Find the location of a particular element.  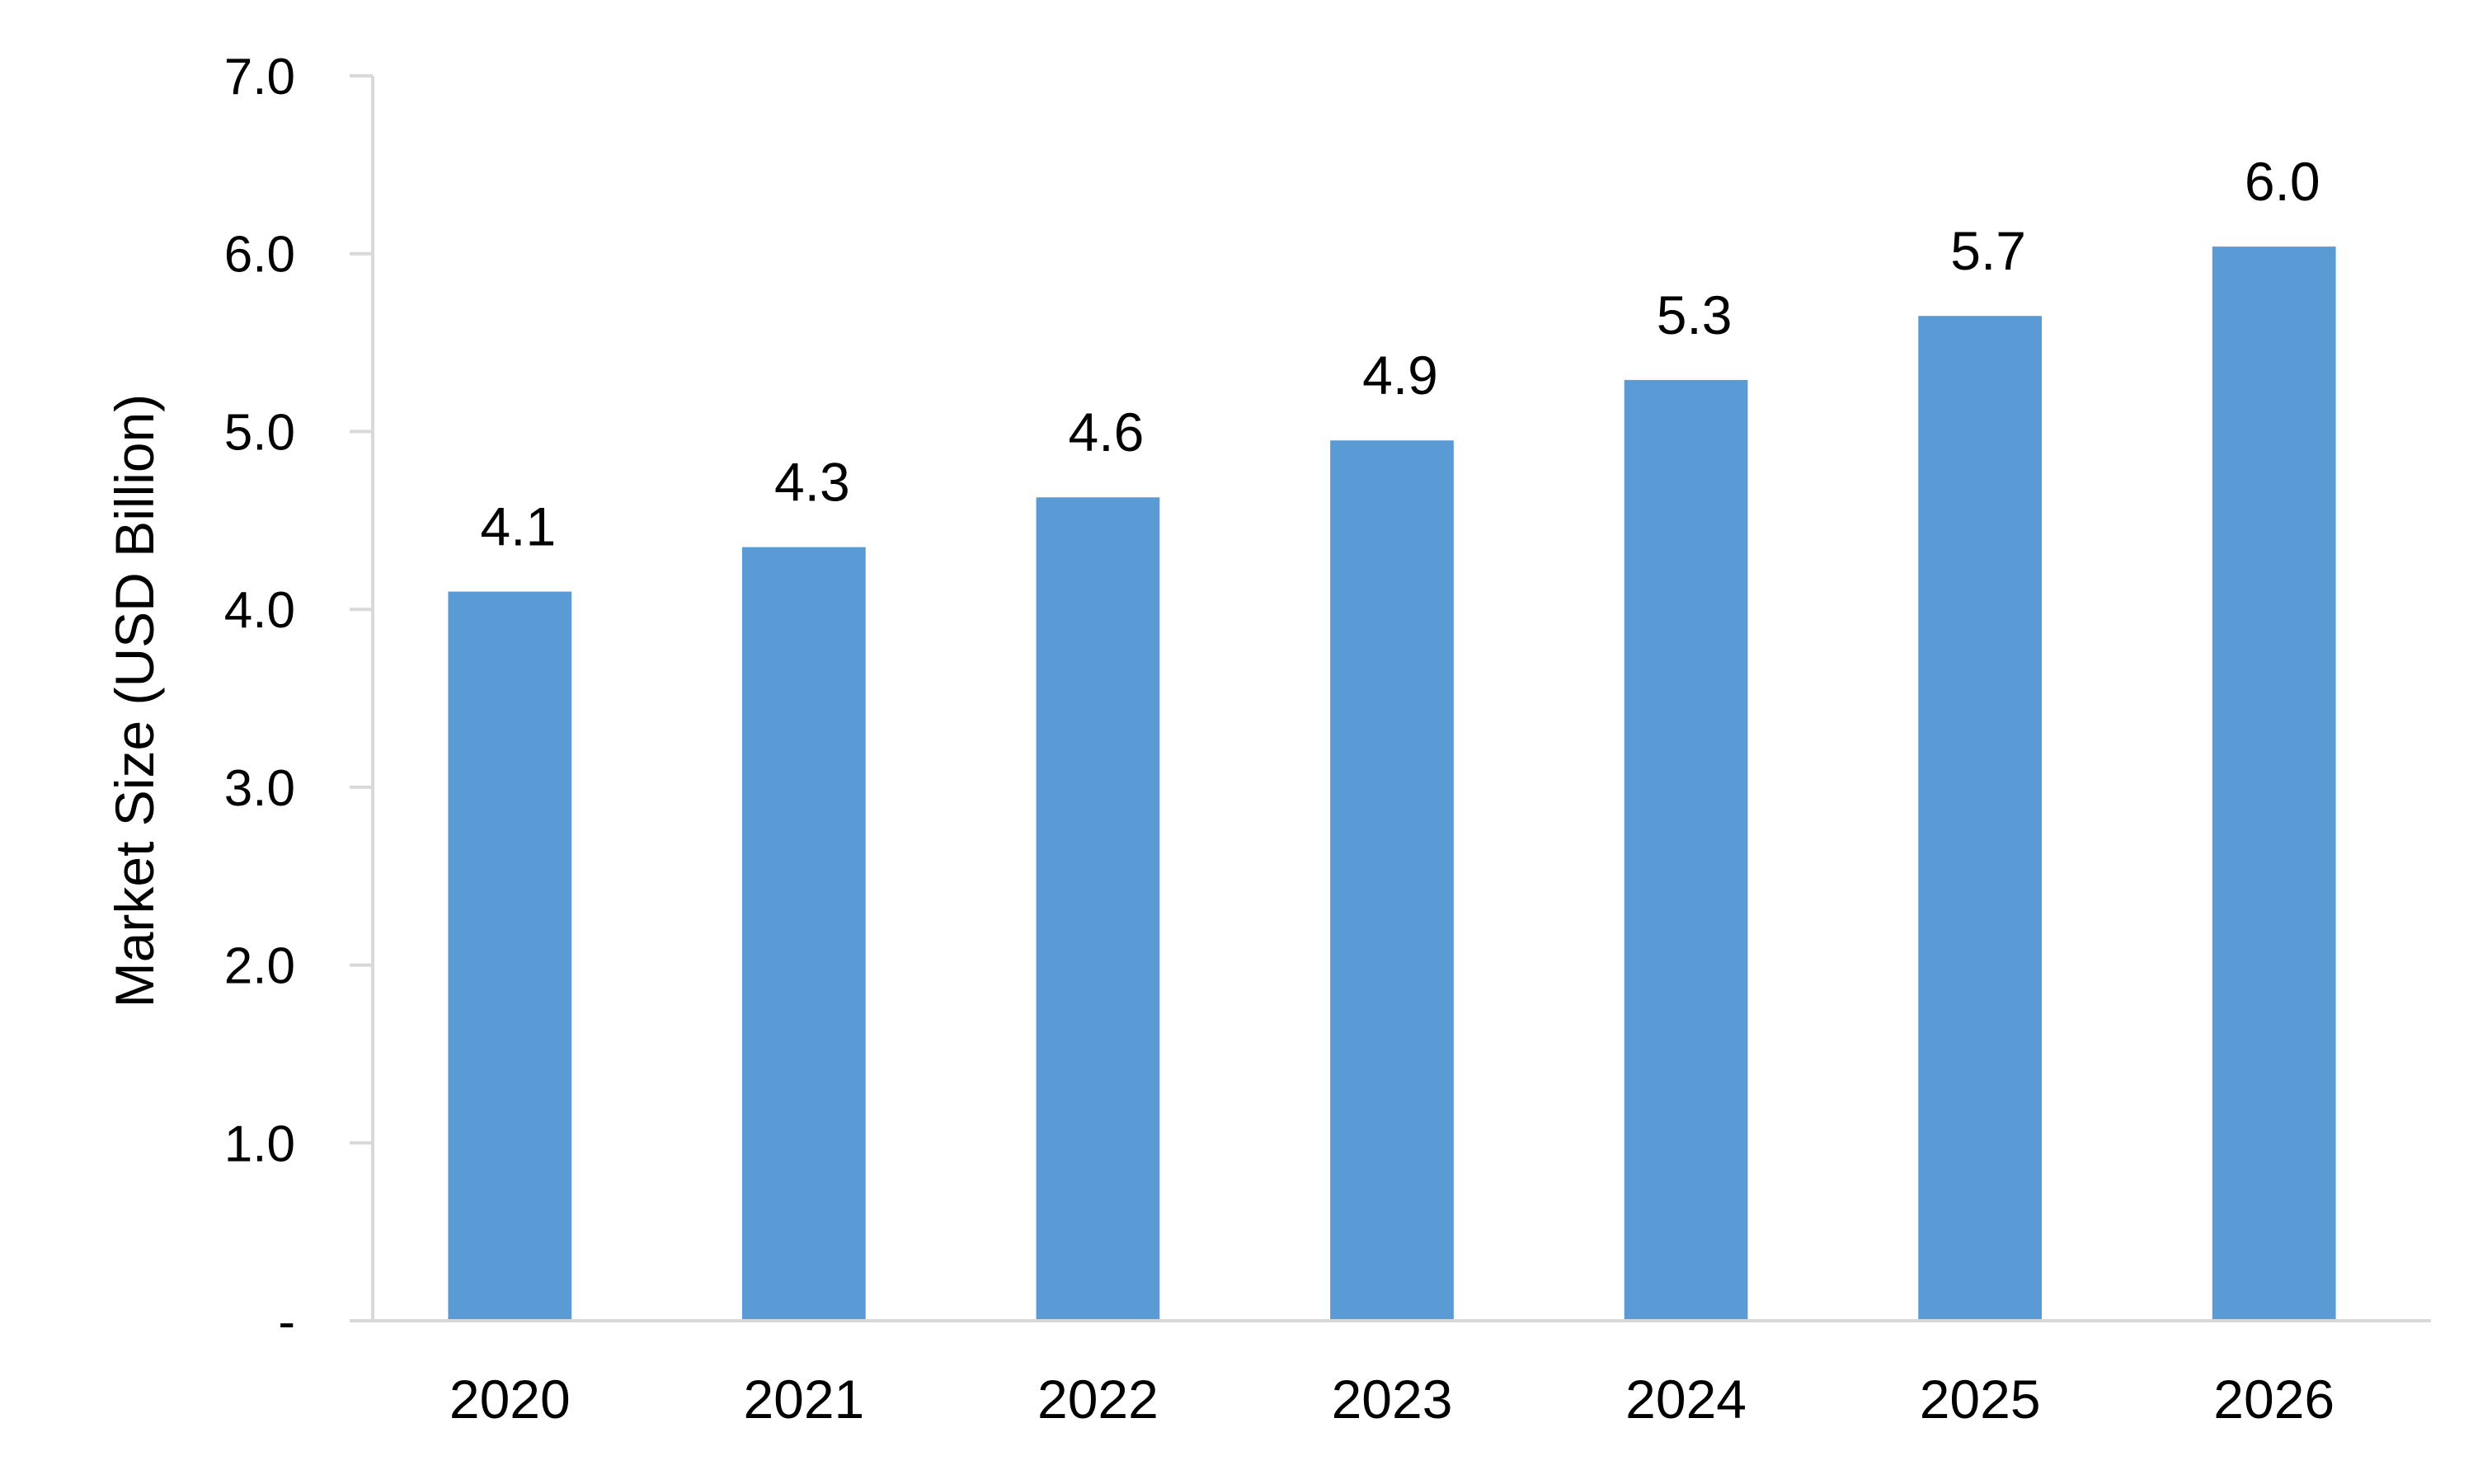

data-label-2021: 4.3 is located at coordinates (812, 482).